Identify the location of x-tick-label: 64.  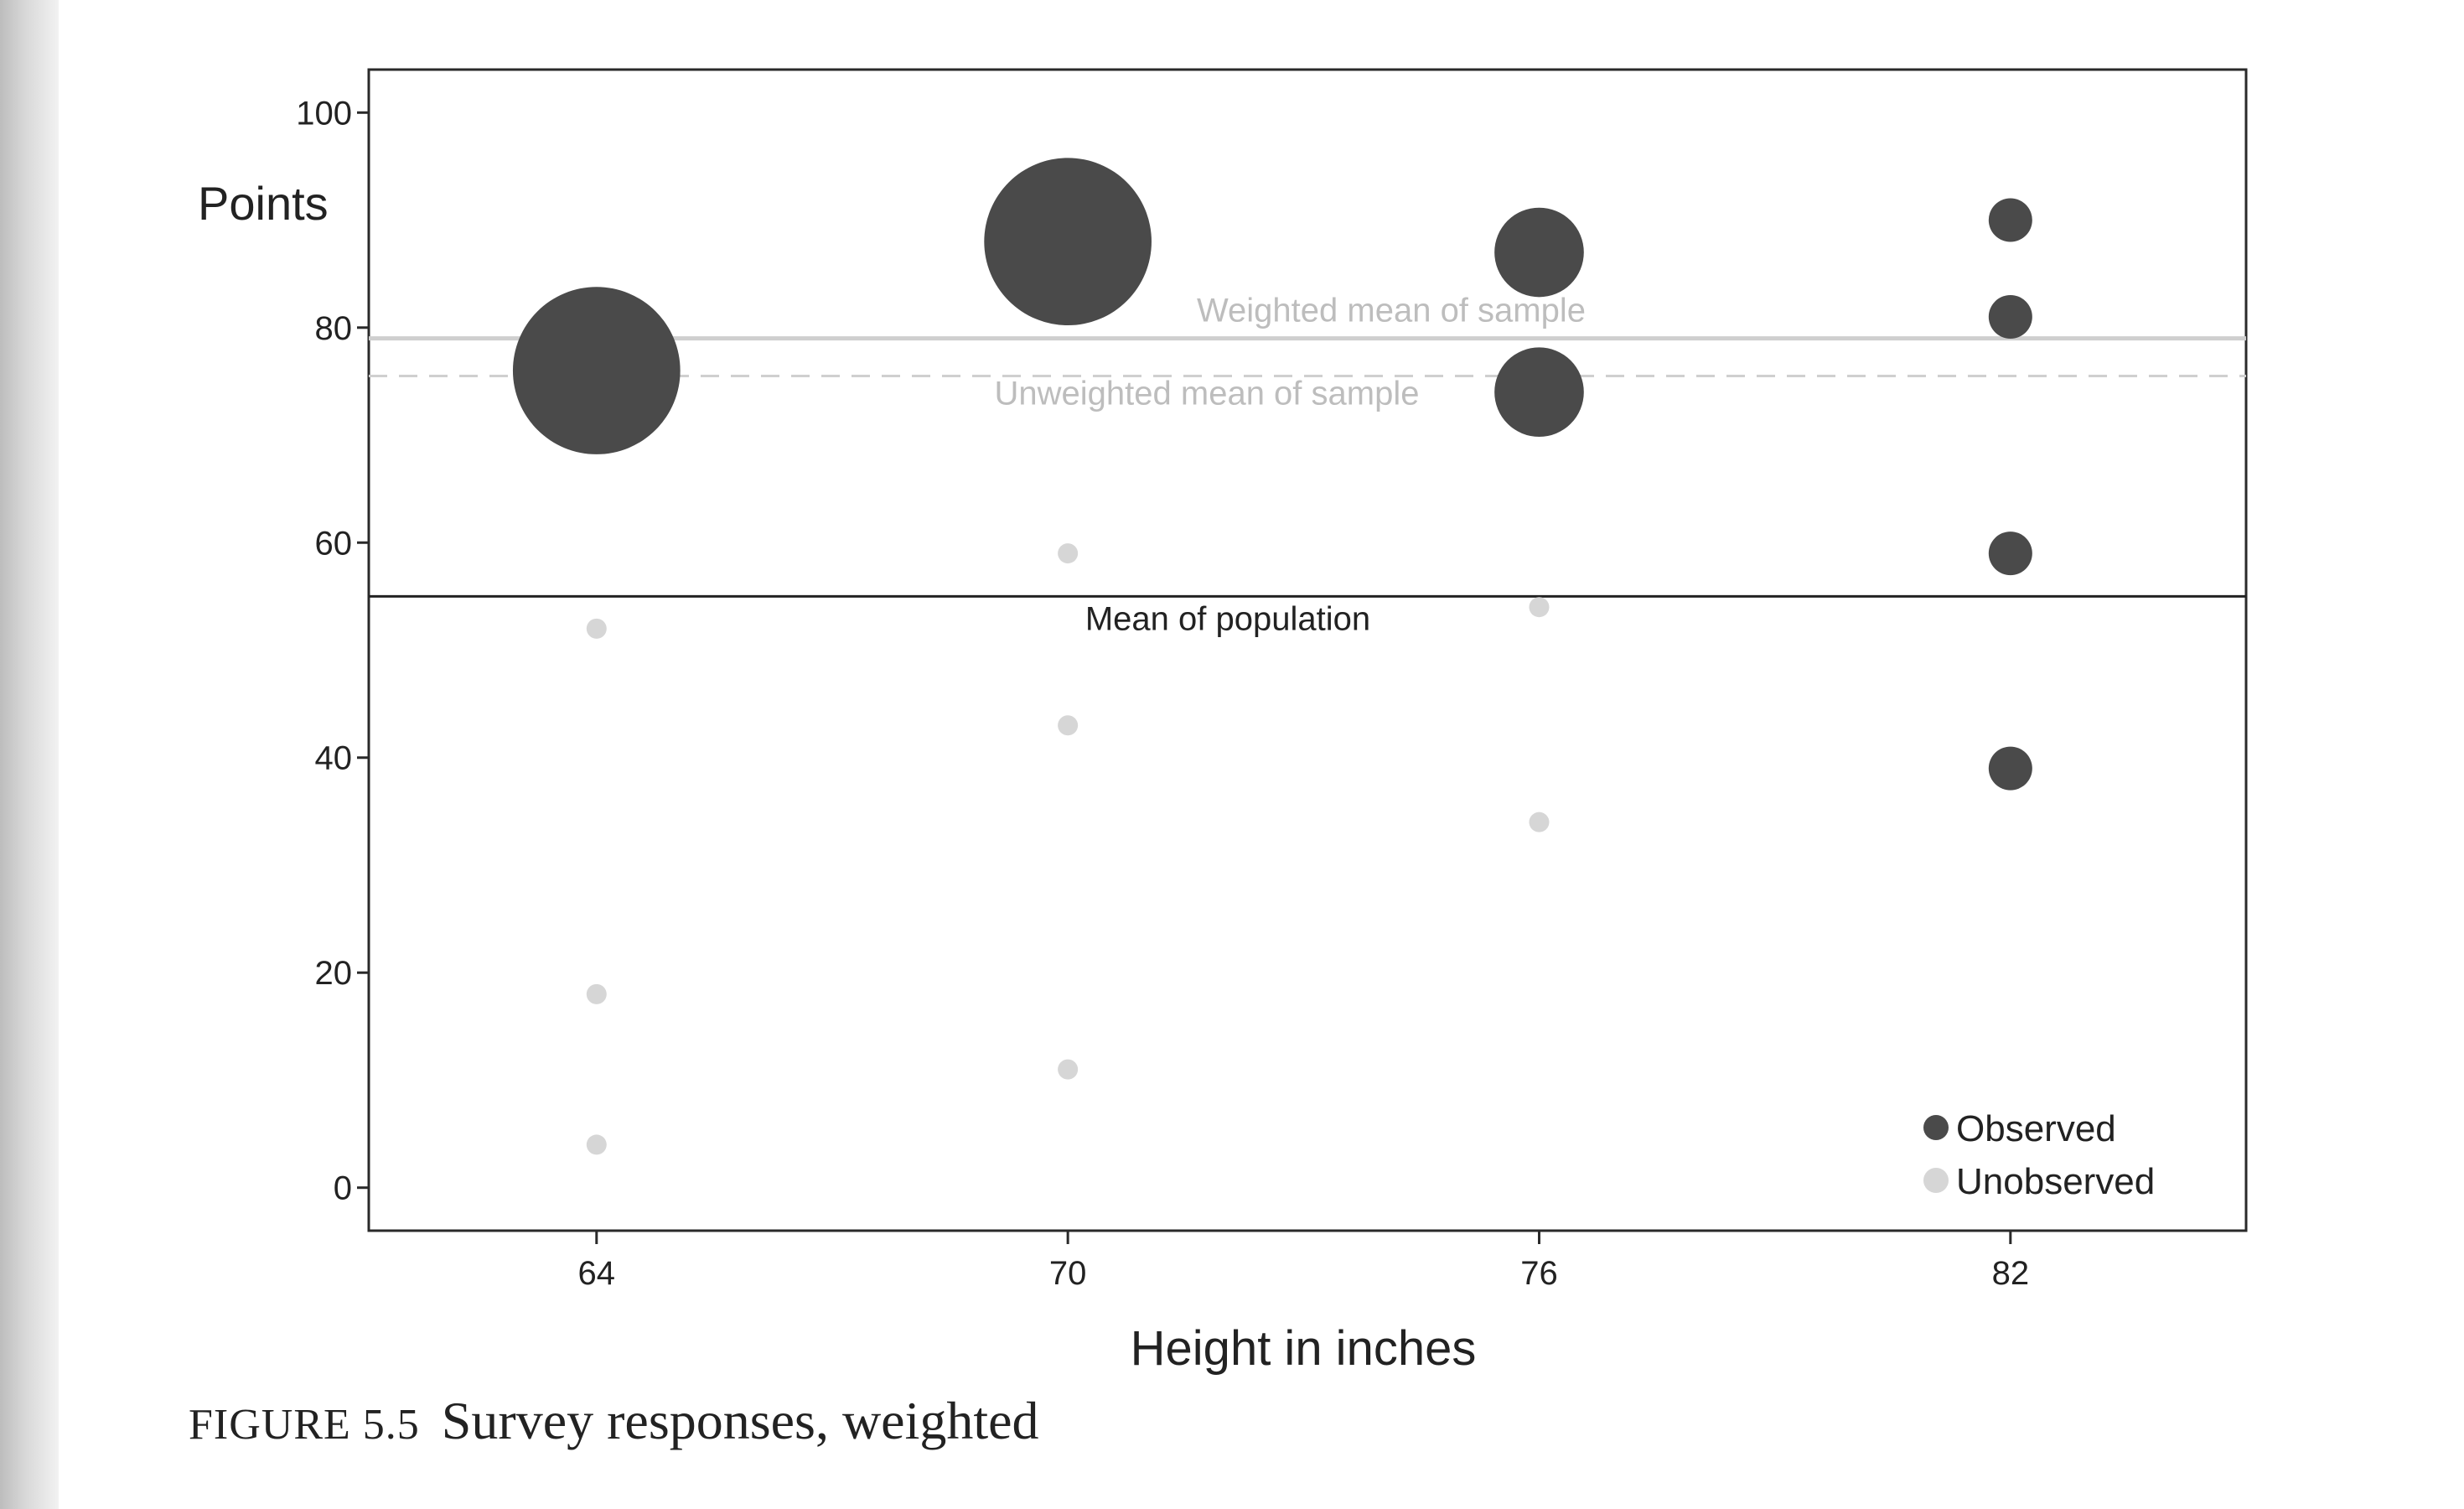
(597, 1273).